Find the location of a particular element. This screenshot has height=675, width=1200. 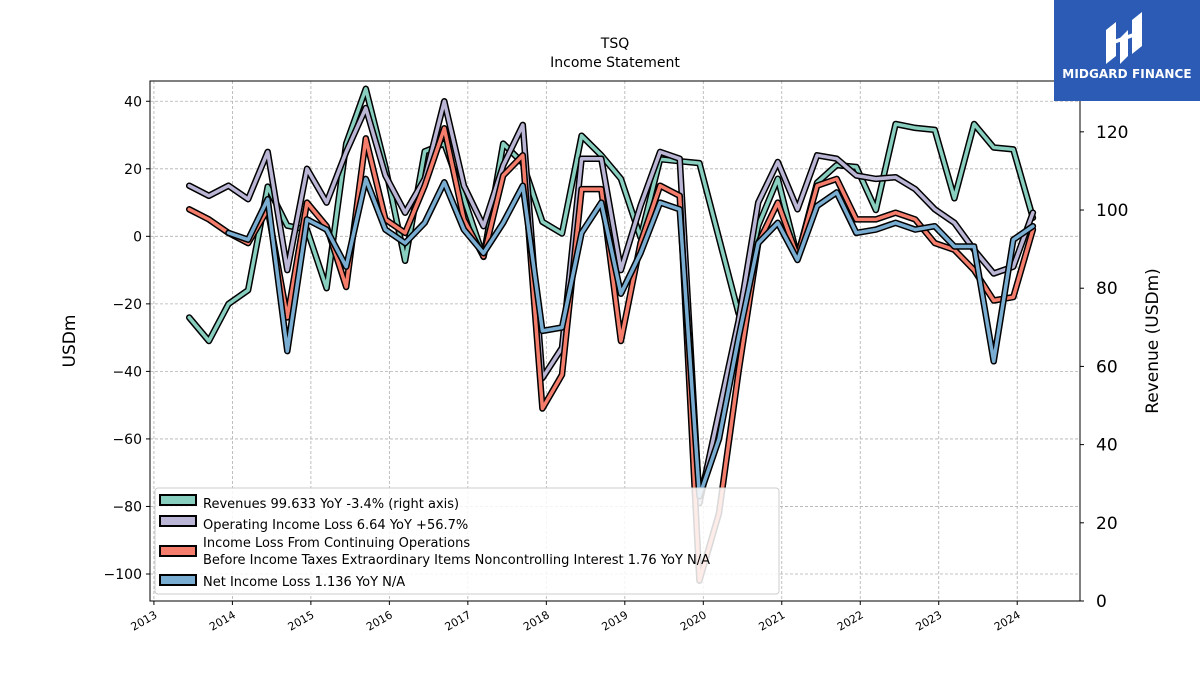

brand-logo: MIDGARD FINANCE is located at coordinates (1127, 50).